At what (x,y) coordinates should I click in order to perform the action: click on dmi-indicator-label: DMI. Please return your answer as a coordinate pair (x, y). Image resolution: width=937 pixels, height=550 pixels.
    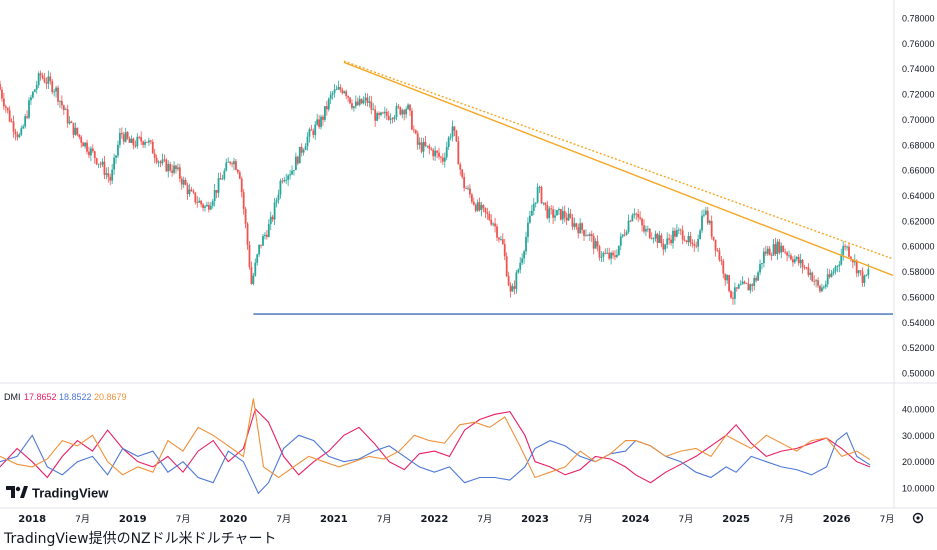
    Looking at the image, I should click on (12, 397).